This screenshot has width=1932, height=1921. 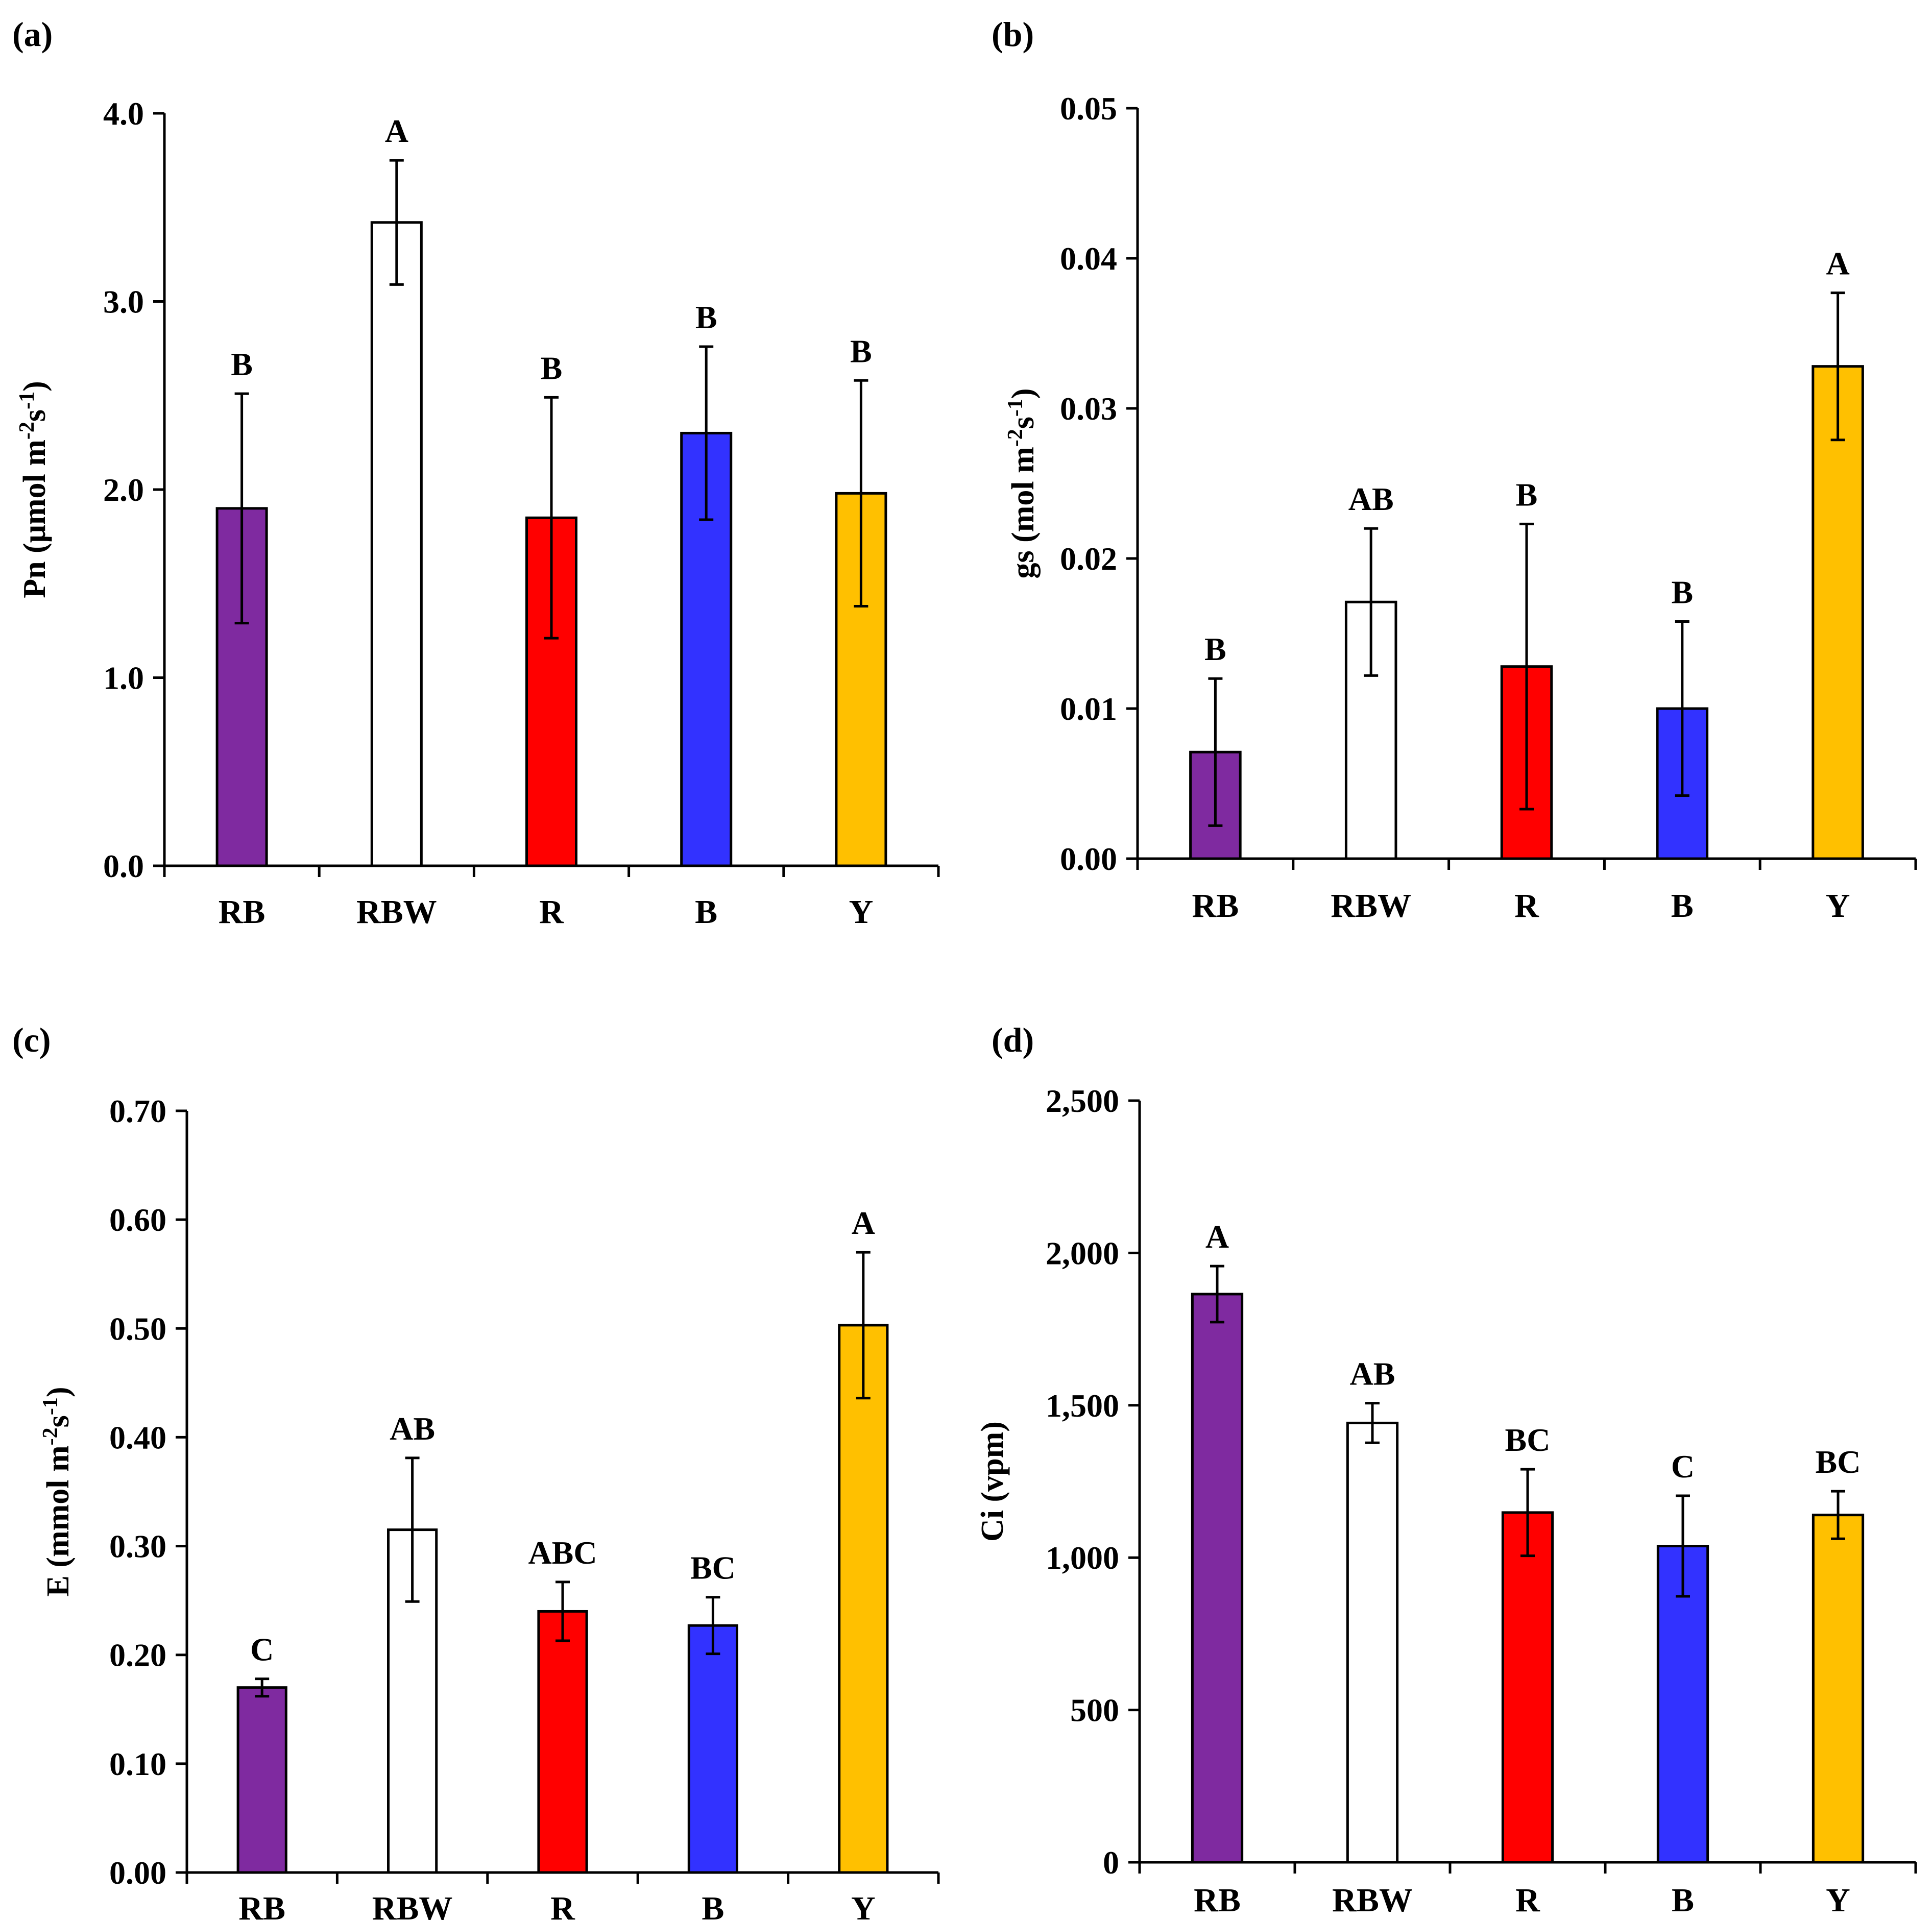 What do you see at coordinates (993, 1481) in the screenshot?
I see `y-axis-title: Ci (vpm)` at bounding box center [993, 1481].